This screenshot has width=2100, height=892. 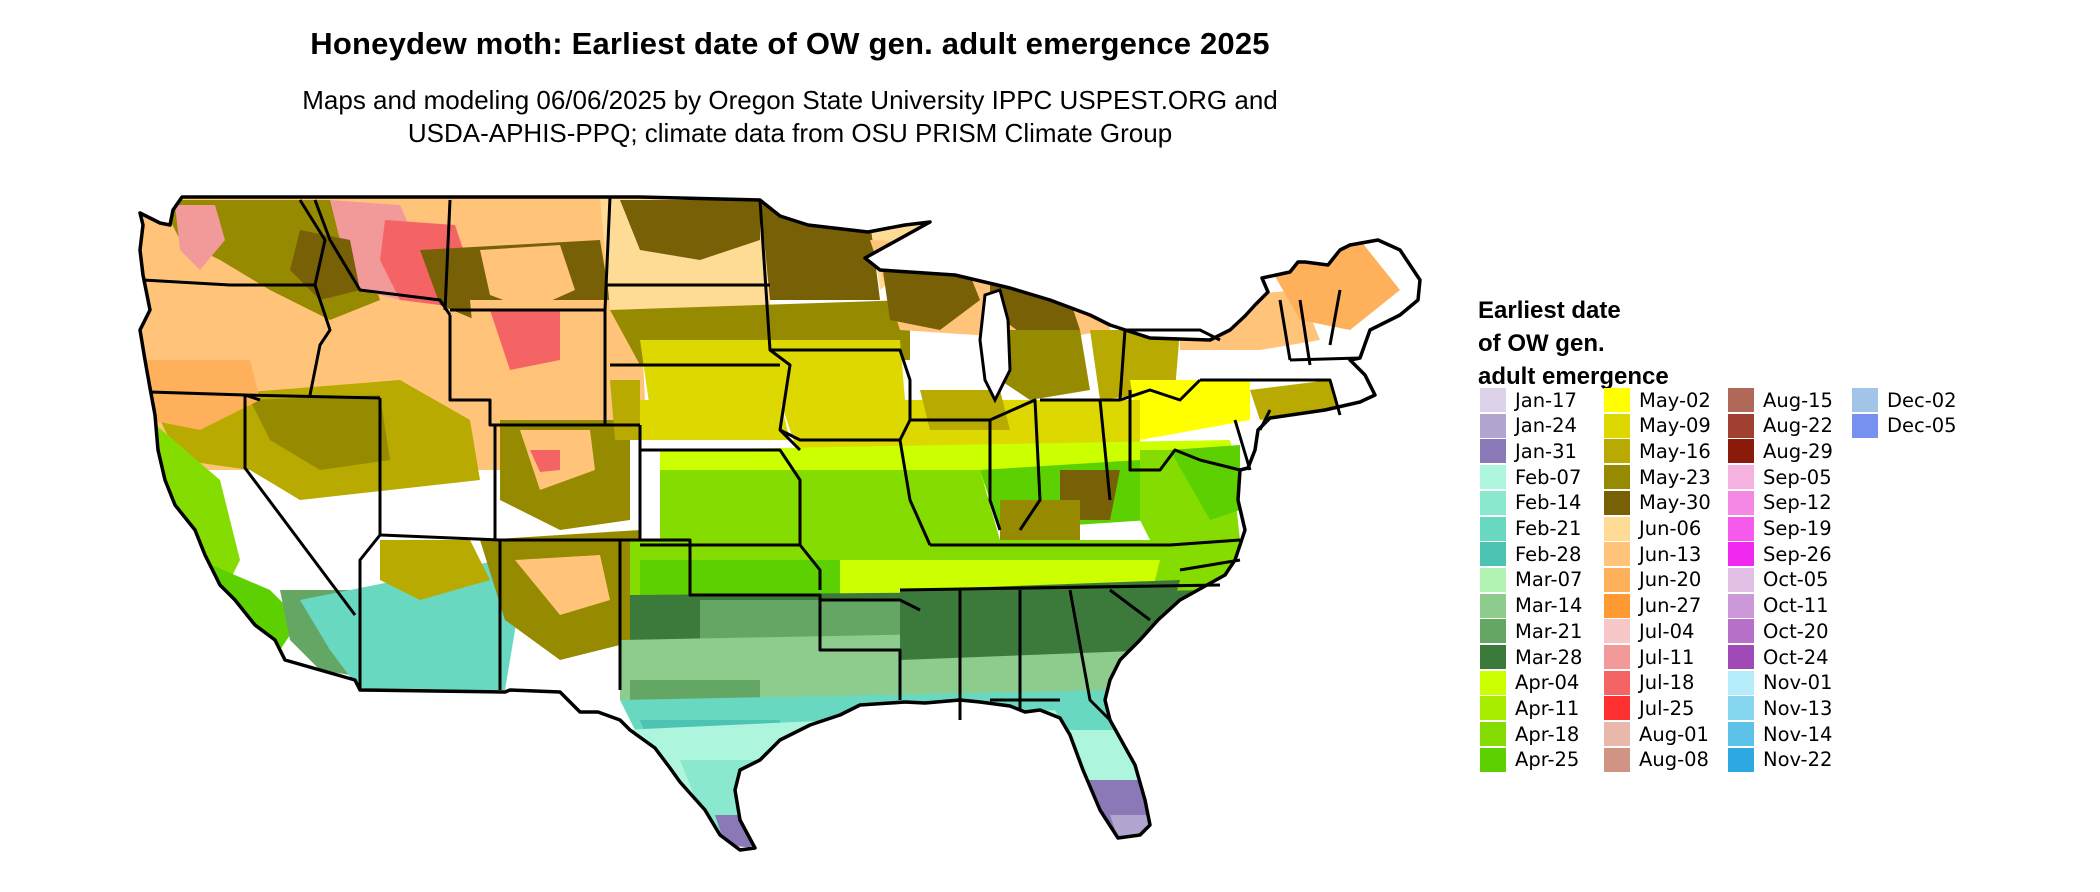 What do you see at coordinates (1531, 579) in the screenshot?
I see `legend-item: Mar-07` at bounding box center [1531, 579].